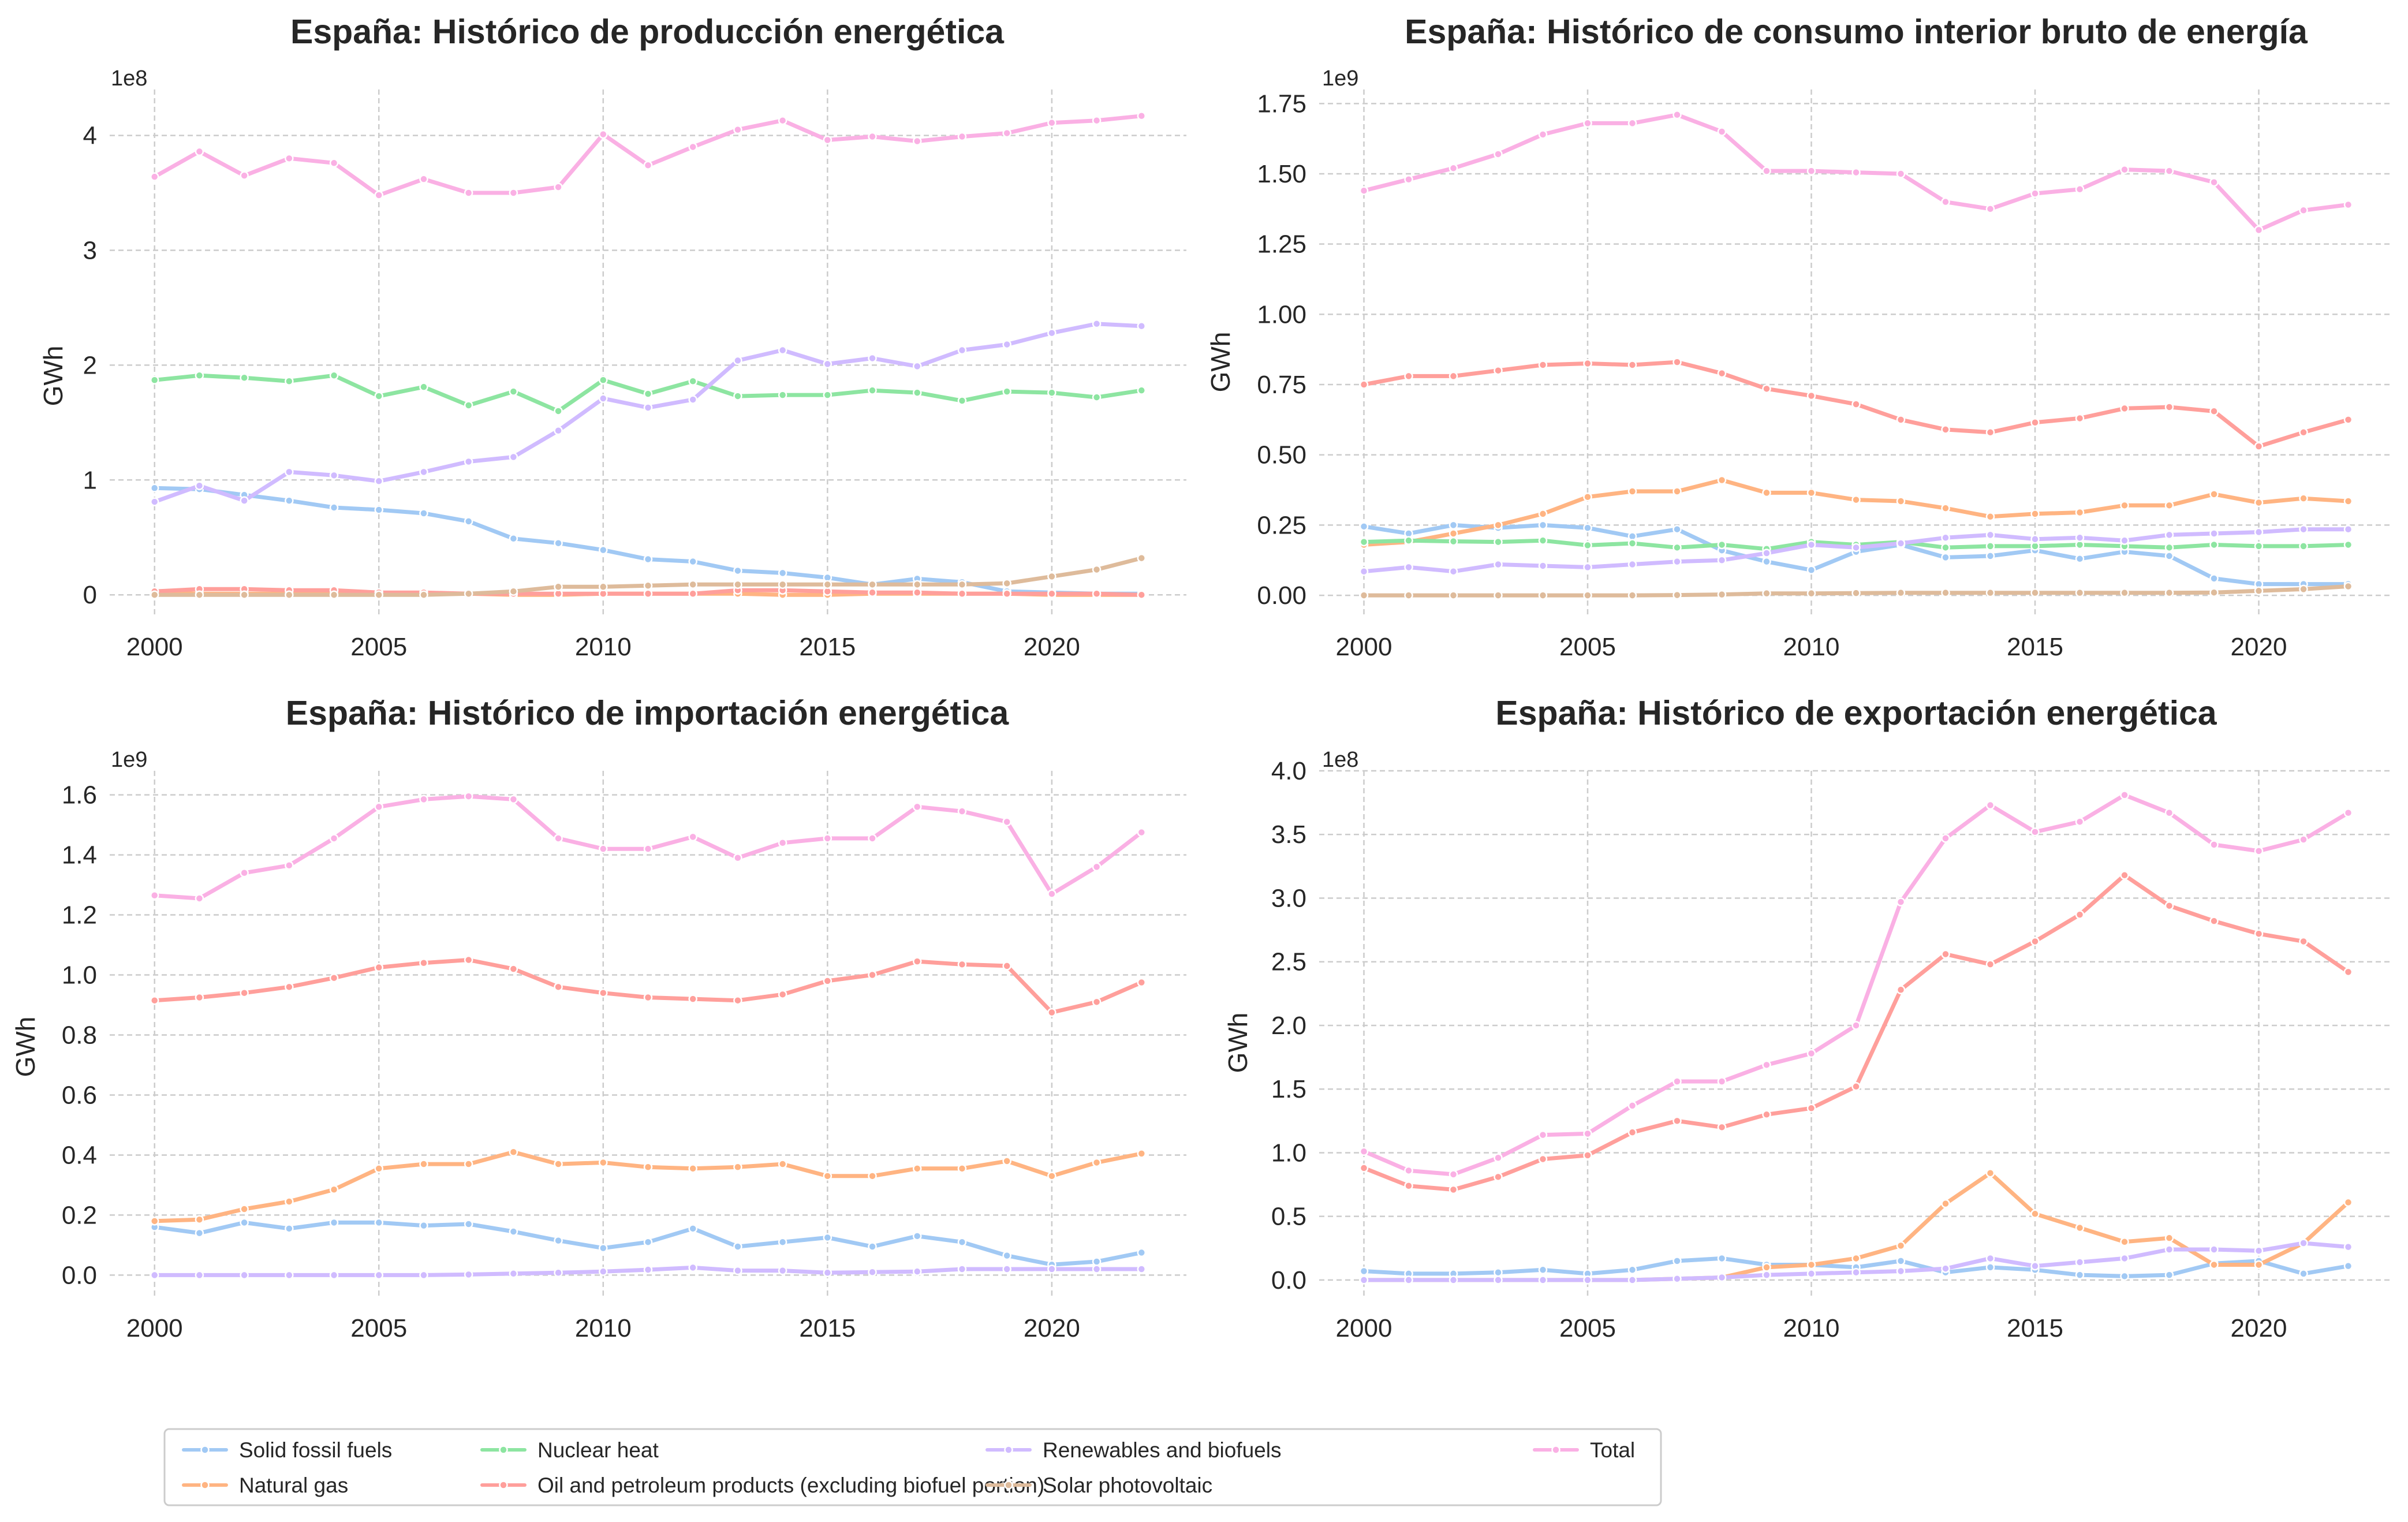 This screenshot has height=1522, width=2408. I want to click on legend-label: Solid fossil fuels, so click(315, 1450).